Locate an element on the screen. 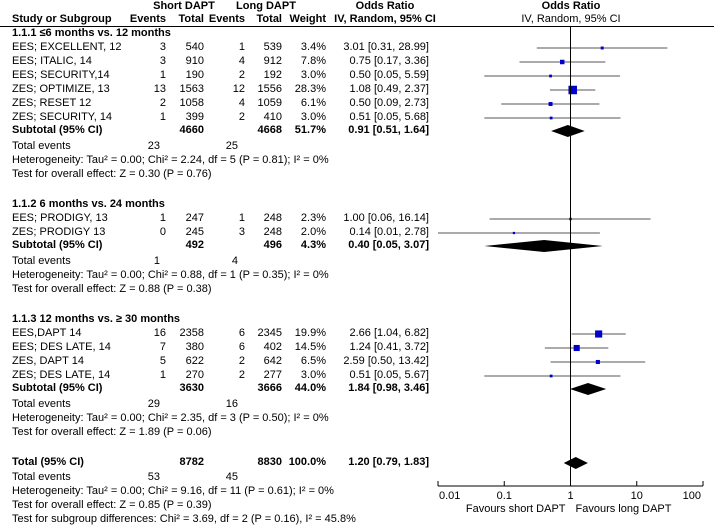 This screenshot has width=714, height=526. short-events: 7 is located at coordinates (162, 347).